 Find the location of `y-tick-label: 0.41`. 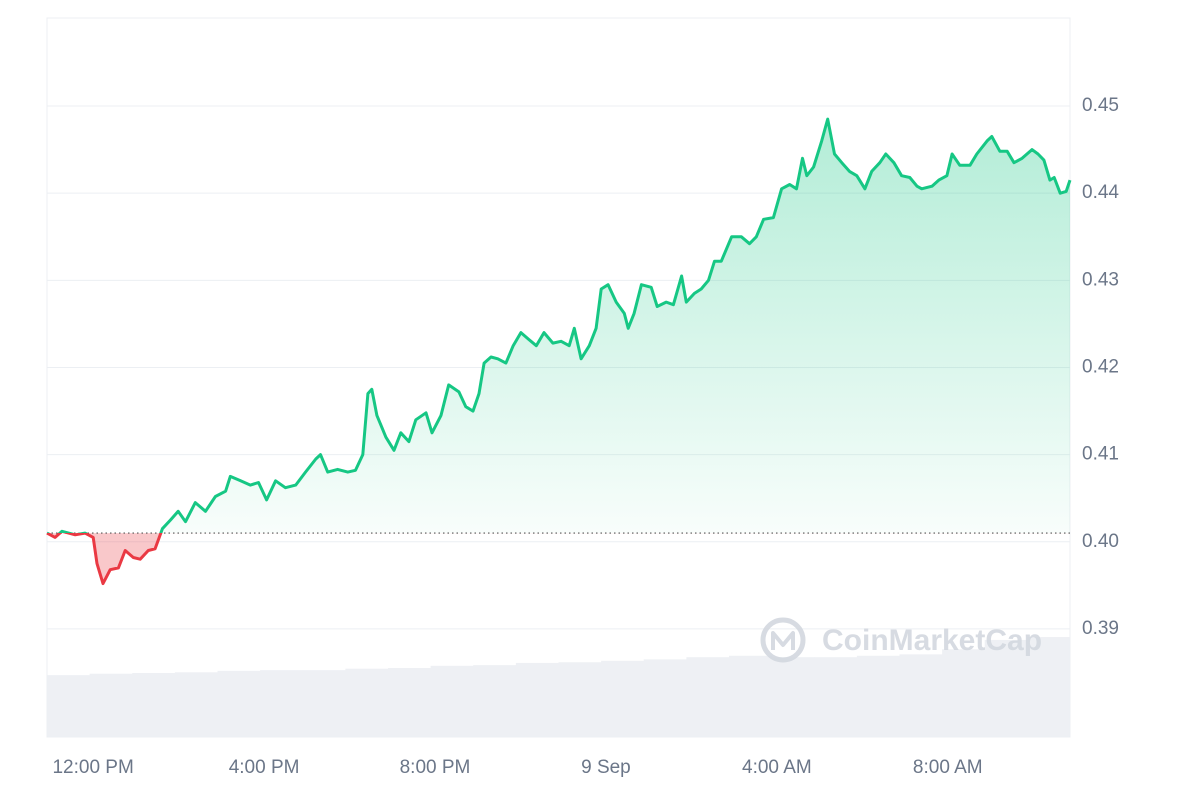

y-tick-label: 0.41 is located at coordinates (1100, 454).